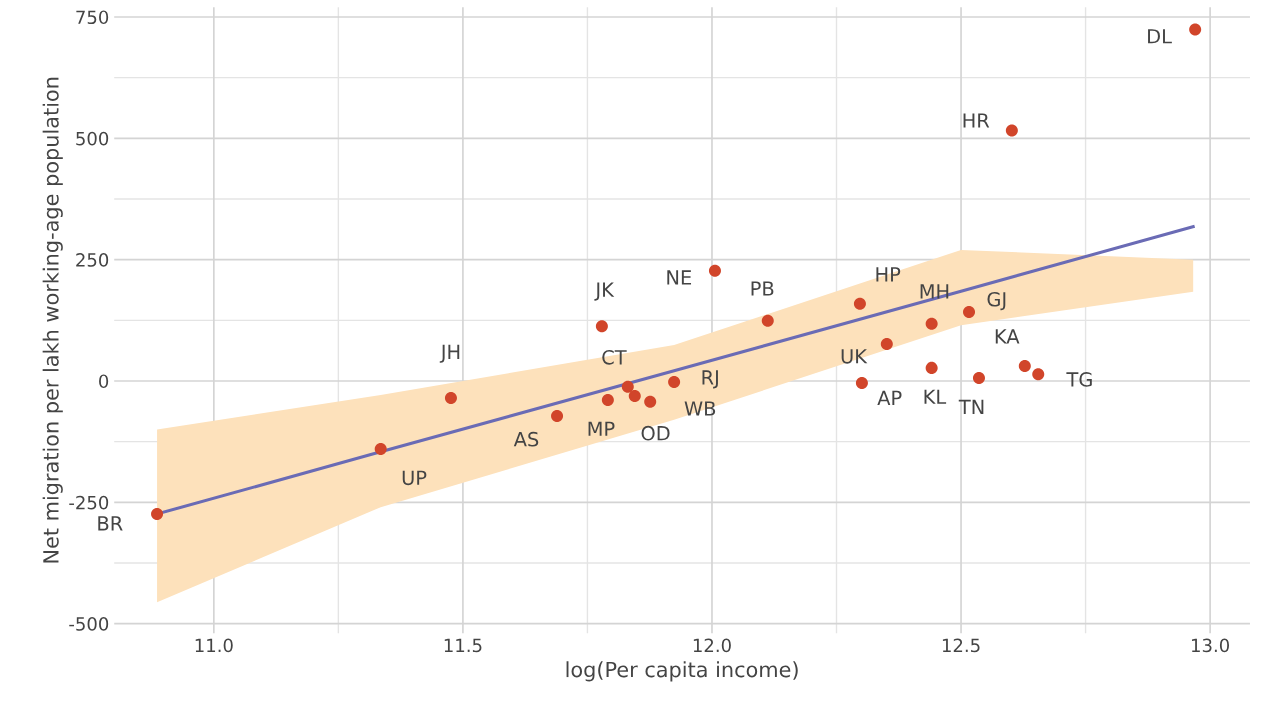  What do you see at coordinates (92, 260) in the screenshot?
I see `y-tick-label: 250` at bounding box center [92, 260].